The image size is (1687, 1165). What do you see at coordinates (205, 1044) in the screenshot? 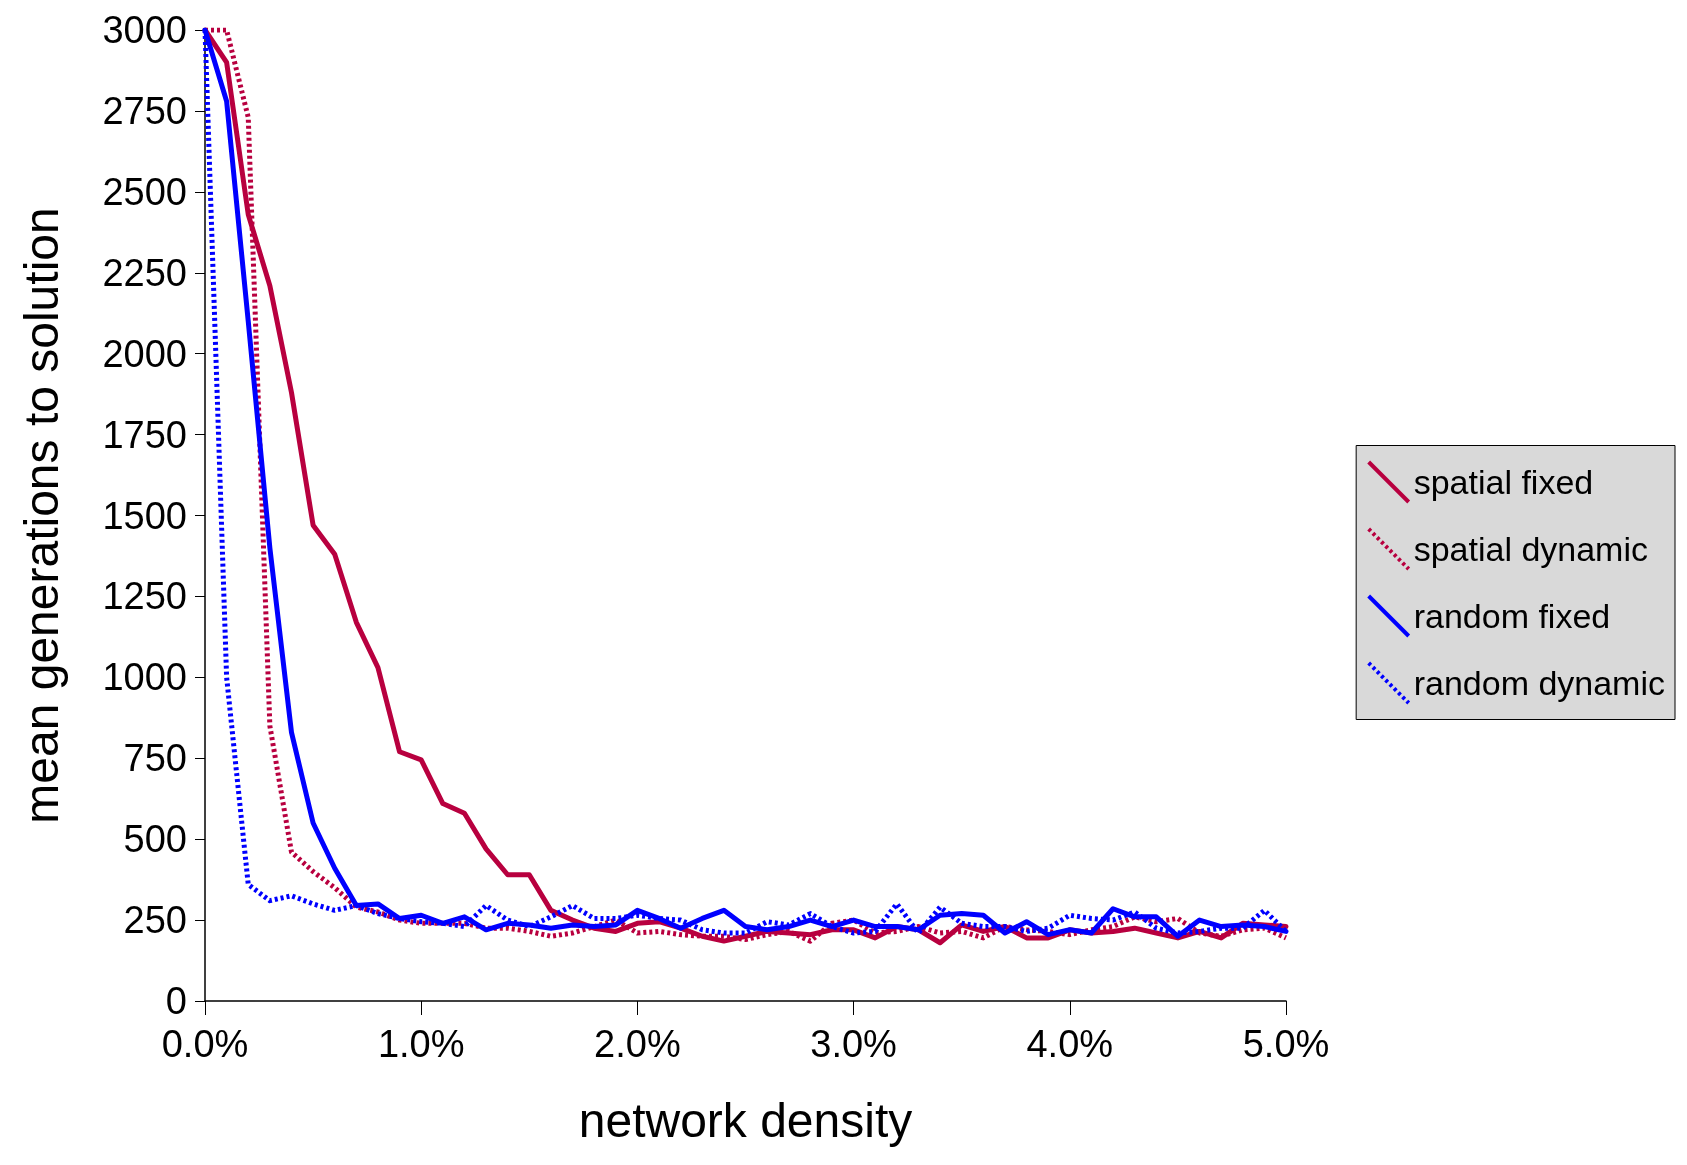
I see `x-tick-label: 0.0%` at bounding box center [205, 1044].